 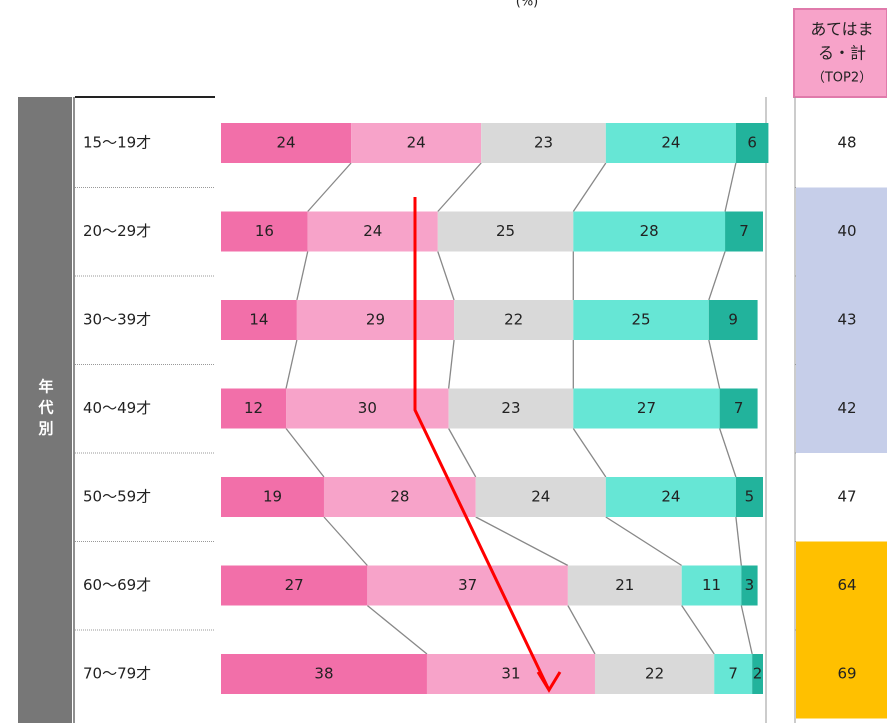 I want to click on value-label: 21, so click(x=624, y=585).